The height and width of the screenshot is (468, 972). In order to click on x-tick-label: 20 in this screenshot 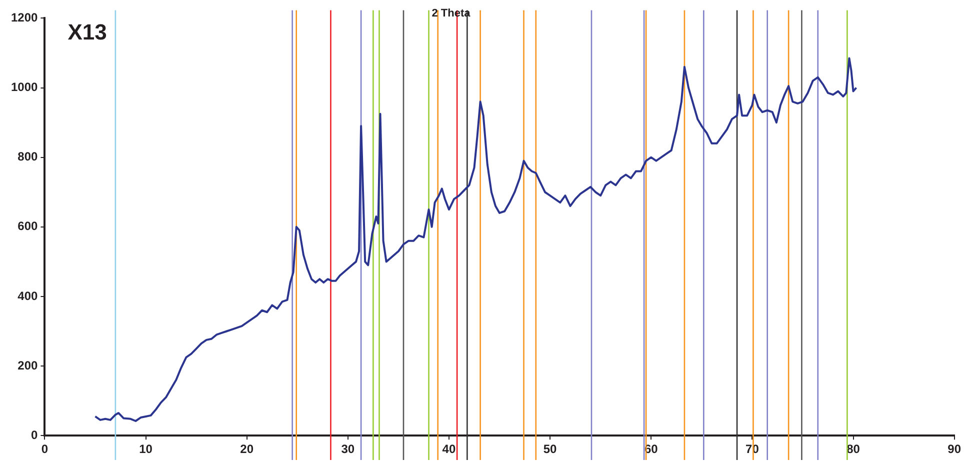, I will do `click(247, 449)`.